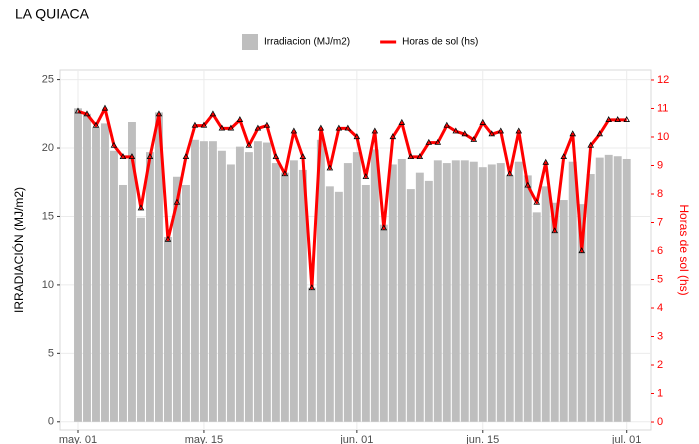 This screenshot has width=699, height=444. What do you see at coordinates (660, 365) in the screenshot?
I see `y2-tick-label: 2` at bounding box center [660, 365].